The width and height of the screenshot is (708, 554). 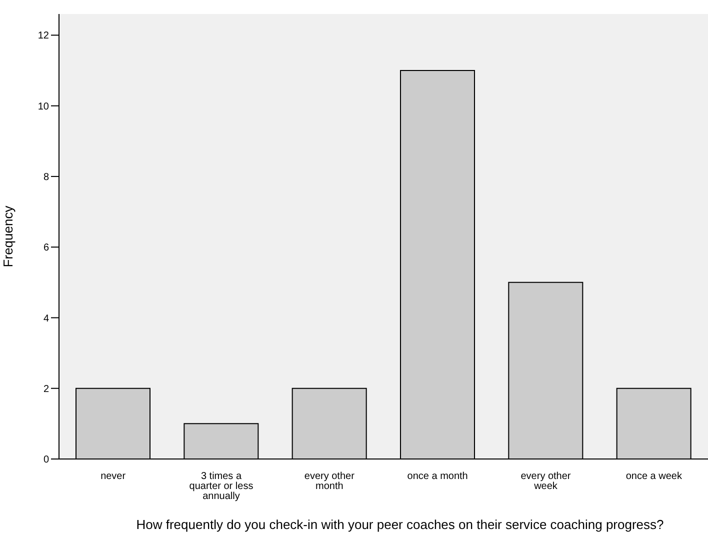 I want to click on x-axis-title: How frequently do you check-in with your peer coaches on their service coaching progress?, so click(x=400, y=525).